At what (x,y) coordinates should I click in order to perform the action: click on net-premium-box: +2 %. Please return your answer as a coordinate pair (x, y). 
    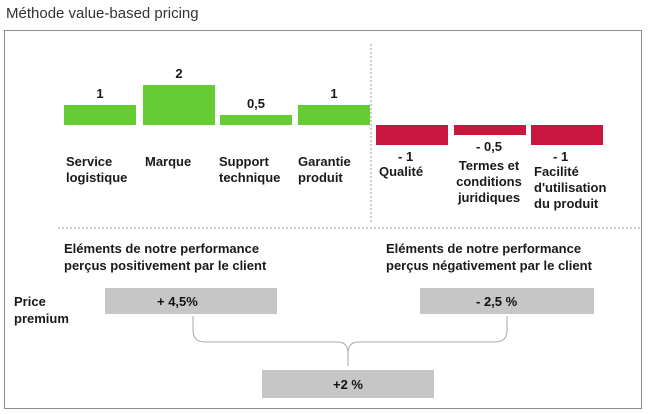
    Looking at the image, I should click on (348, 384).